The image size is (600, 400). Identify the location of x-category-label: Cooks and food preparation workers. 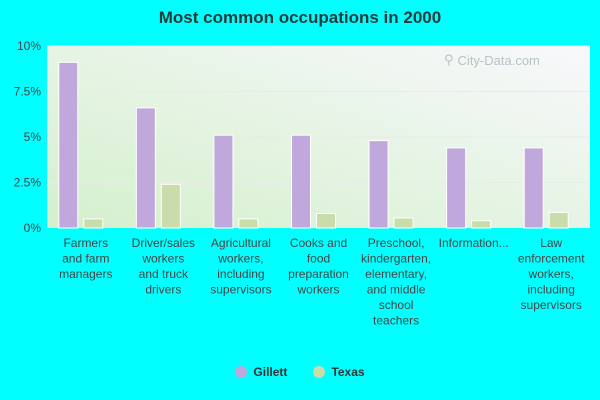
(318, 266).